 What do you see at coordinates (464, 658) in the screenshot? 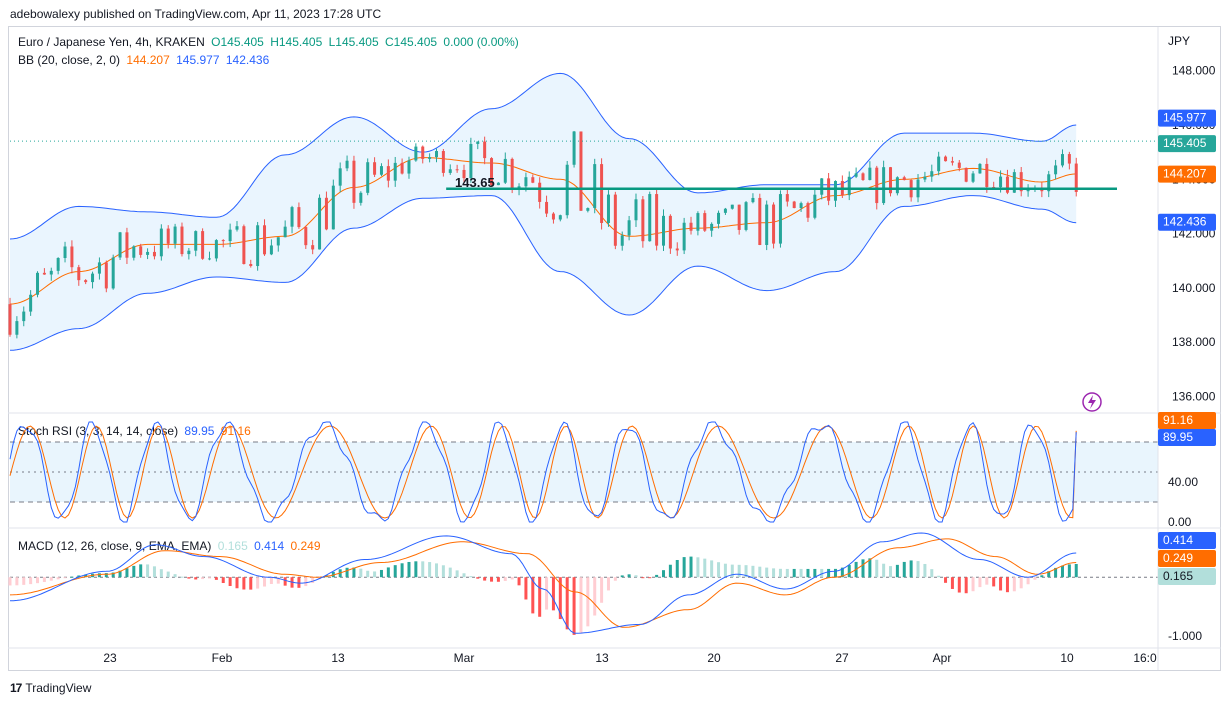
I see `time-tick: Mar` at bounding box center [464, 658].